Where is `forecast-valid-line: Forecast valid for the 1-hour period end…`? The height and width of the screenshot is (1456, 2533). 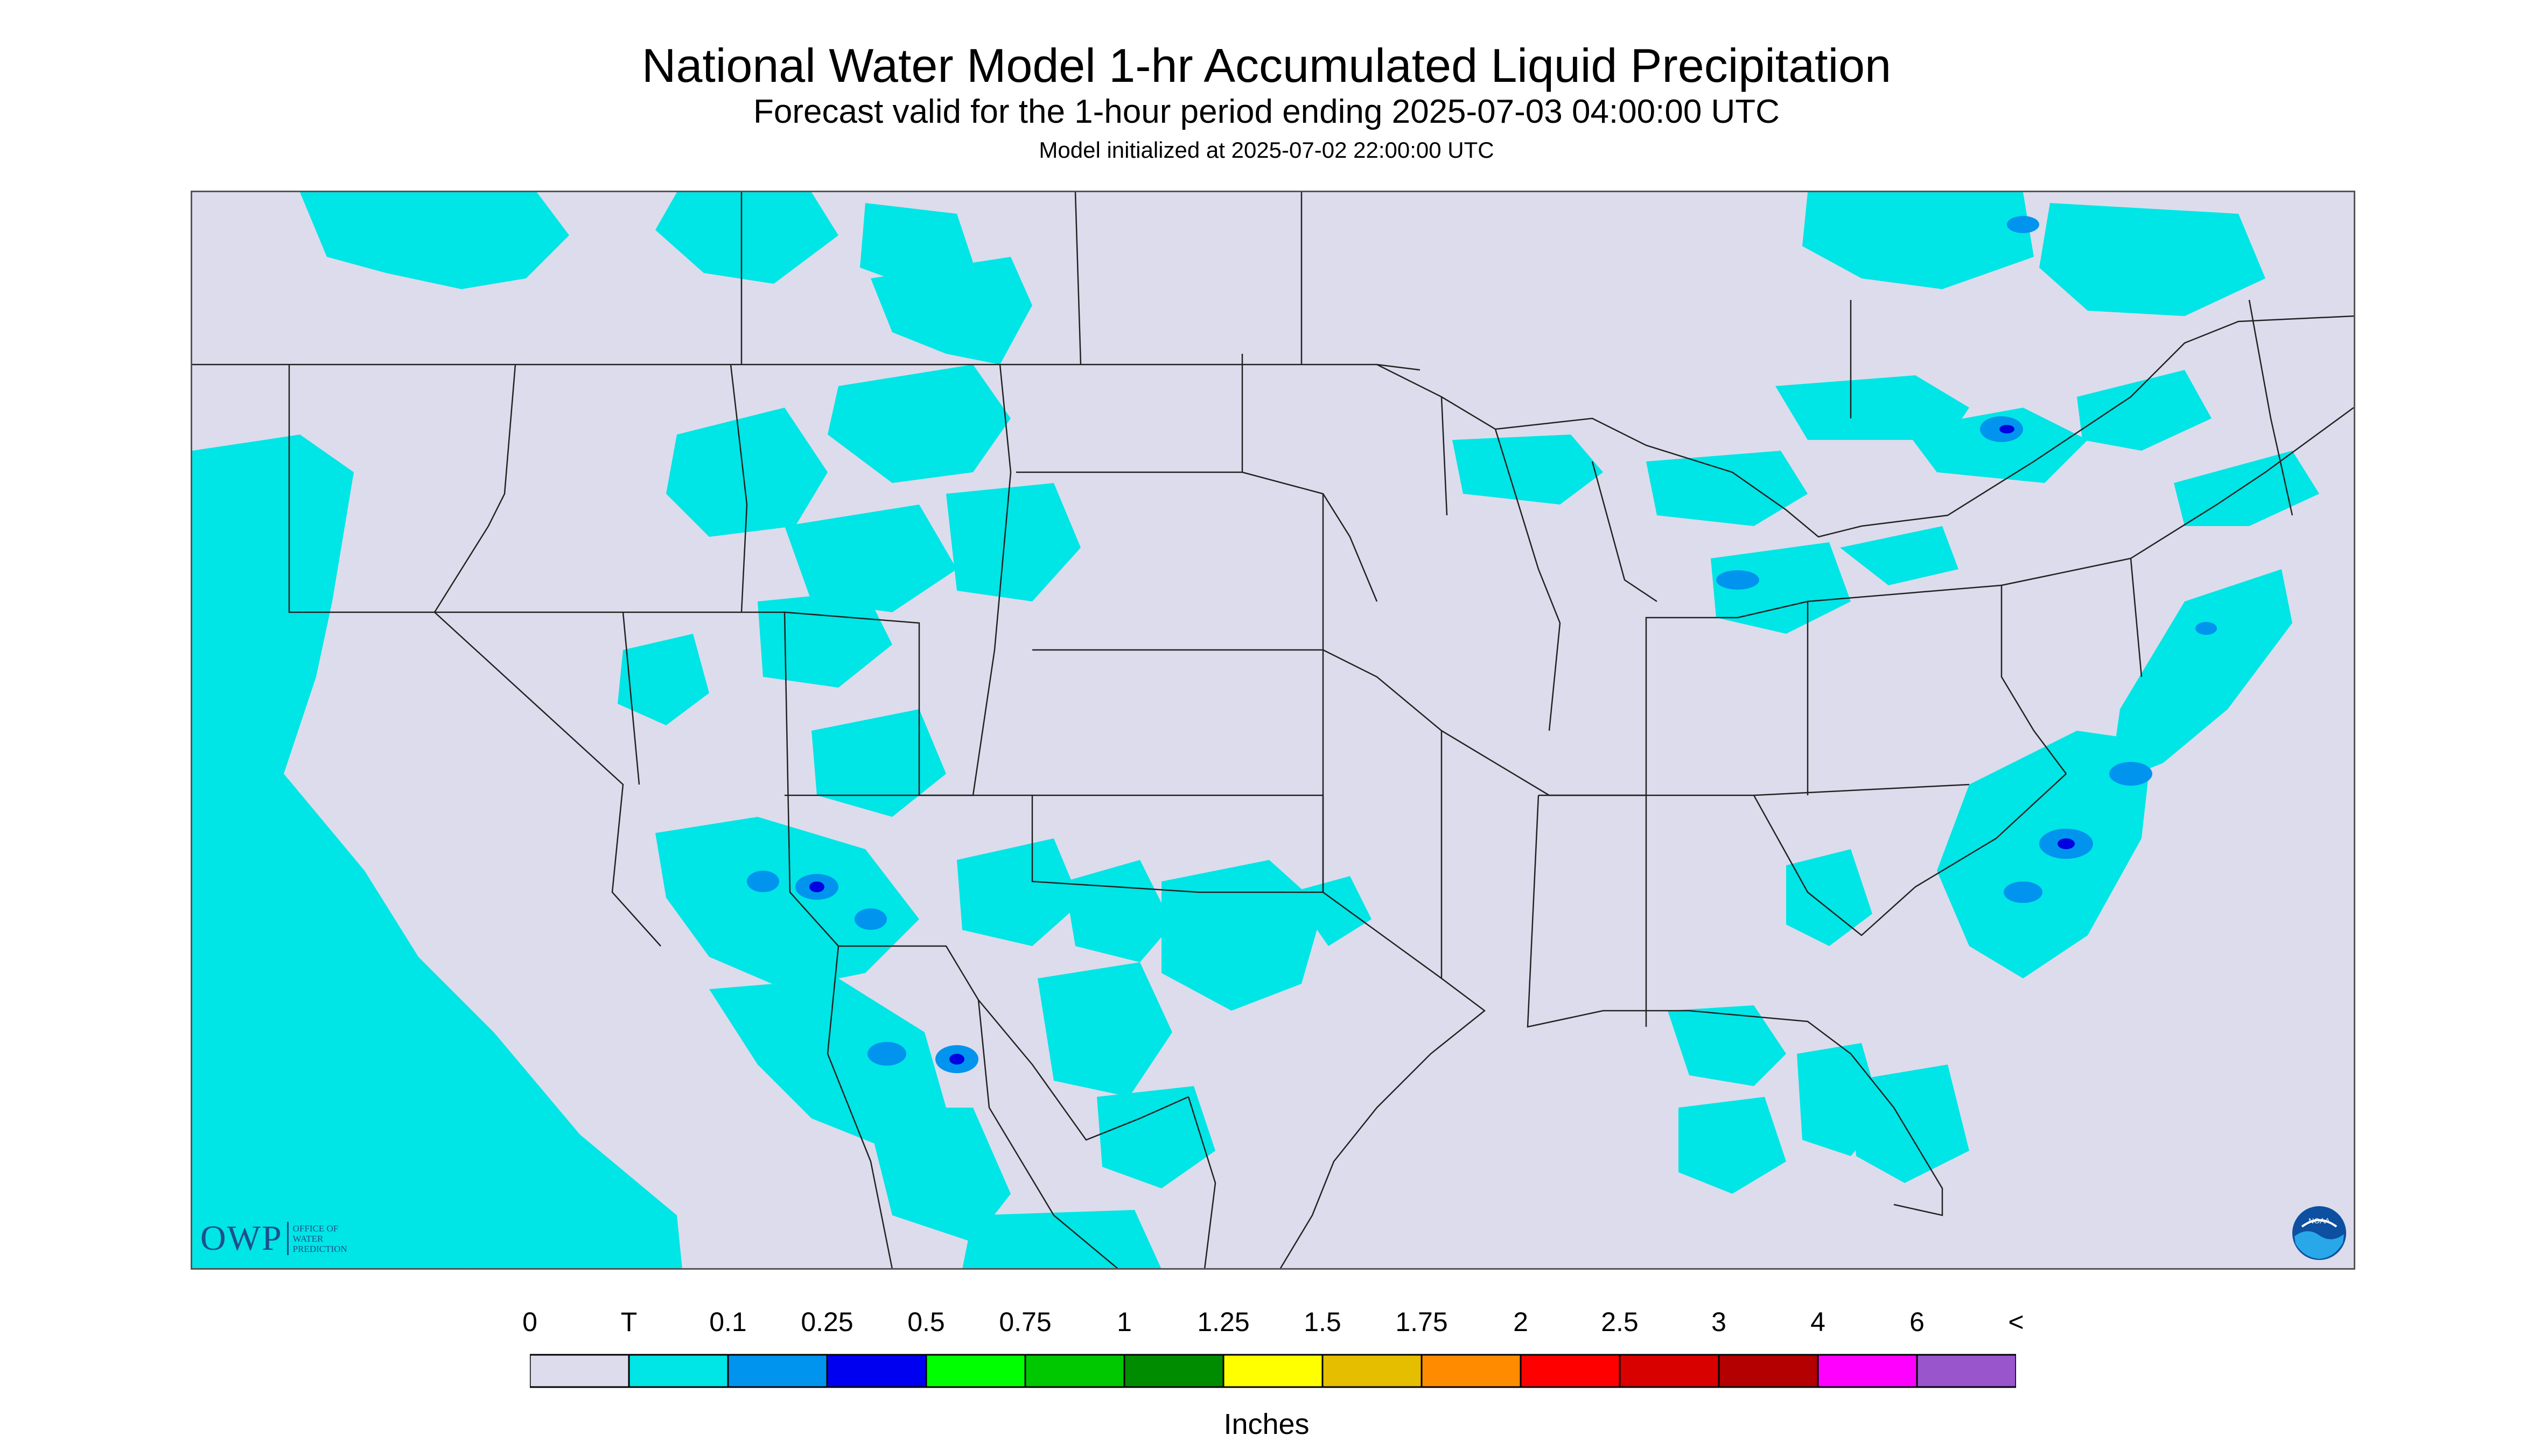 forecast-valid-line: Forecast valid for the 1-hour period end… is located at coordinates (1266, 111).